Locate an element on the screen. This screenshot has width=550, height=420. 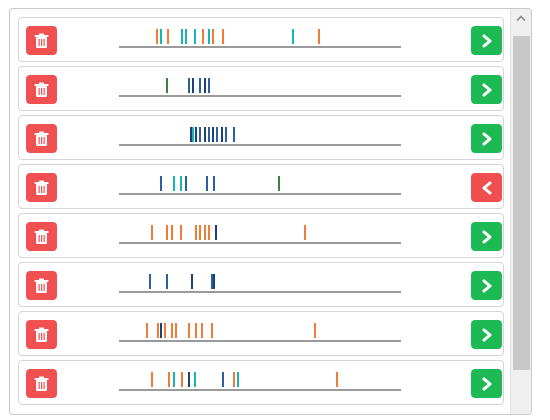
scroll-up-button is located at coordinates (521, 18).